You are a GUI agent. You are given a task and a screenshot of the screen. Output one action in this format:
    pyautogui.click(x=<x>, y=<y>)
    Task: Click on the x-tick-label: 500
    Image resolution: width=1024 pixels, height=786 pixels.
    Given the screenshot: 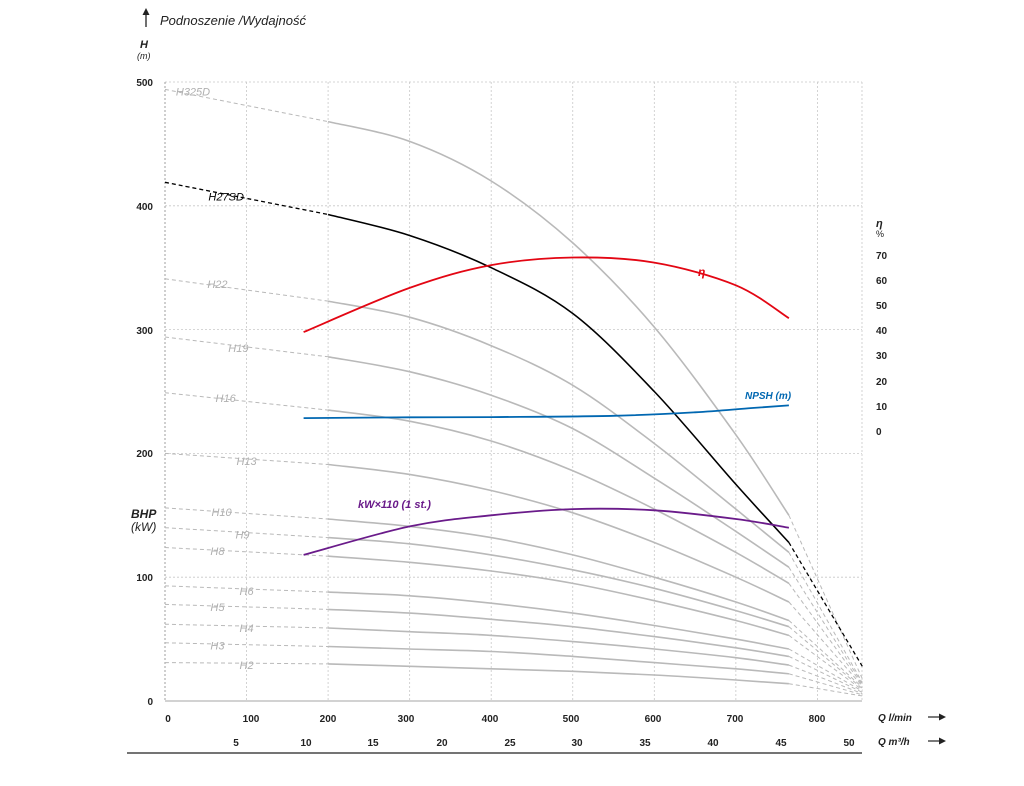 What is the action you would take?
    pyautogui.click(x=571, y=719)
    